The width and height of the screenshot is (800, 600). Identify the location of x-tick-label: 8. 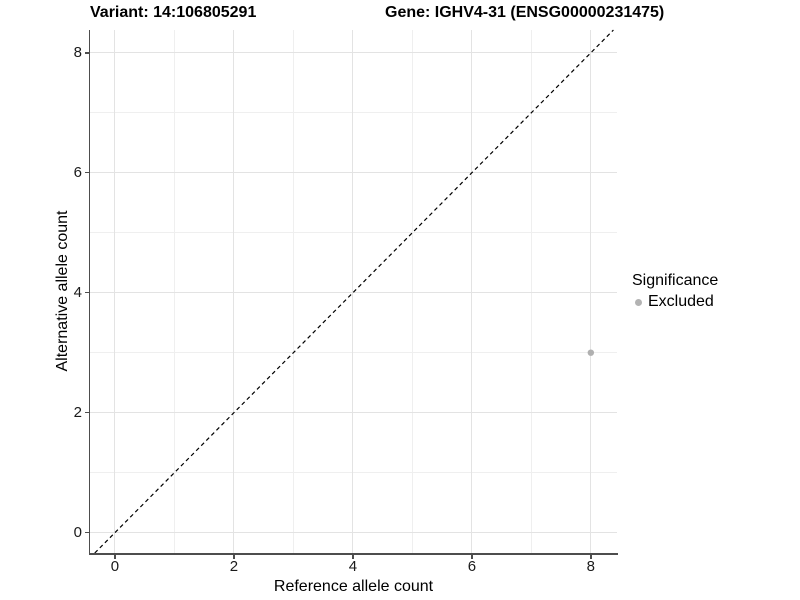
(590, 566).